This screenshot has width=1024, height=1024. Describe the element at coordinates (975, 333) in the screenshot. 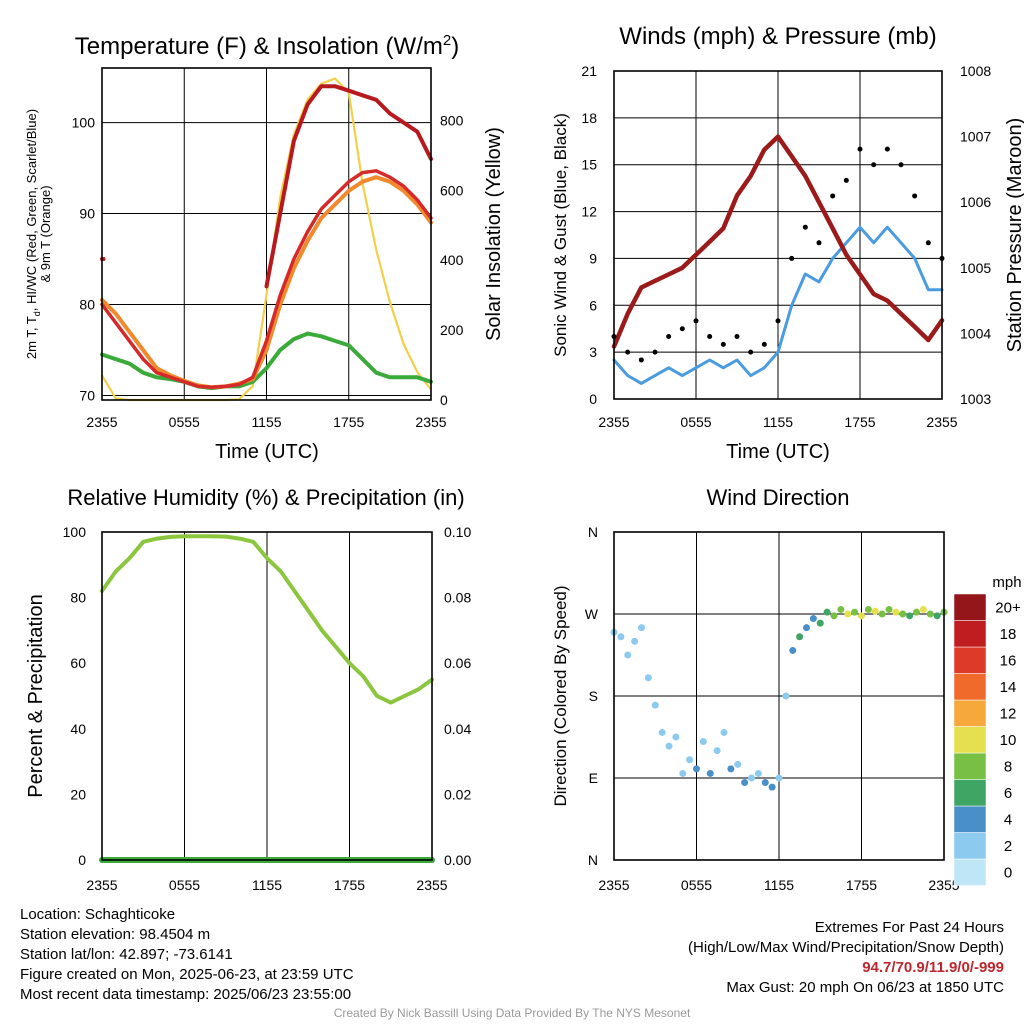

I see `y-tick-label-right: 1004` at that location.